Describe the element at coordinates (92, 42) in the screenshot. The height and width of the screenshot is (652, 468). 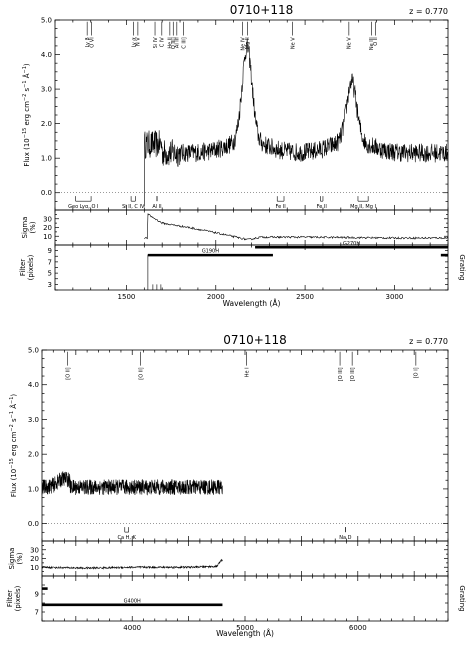
I see `emission-line-label: O VI` at that location.